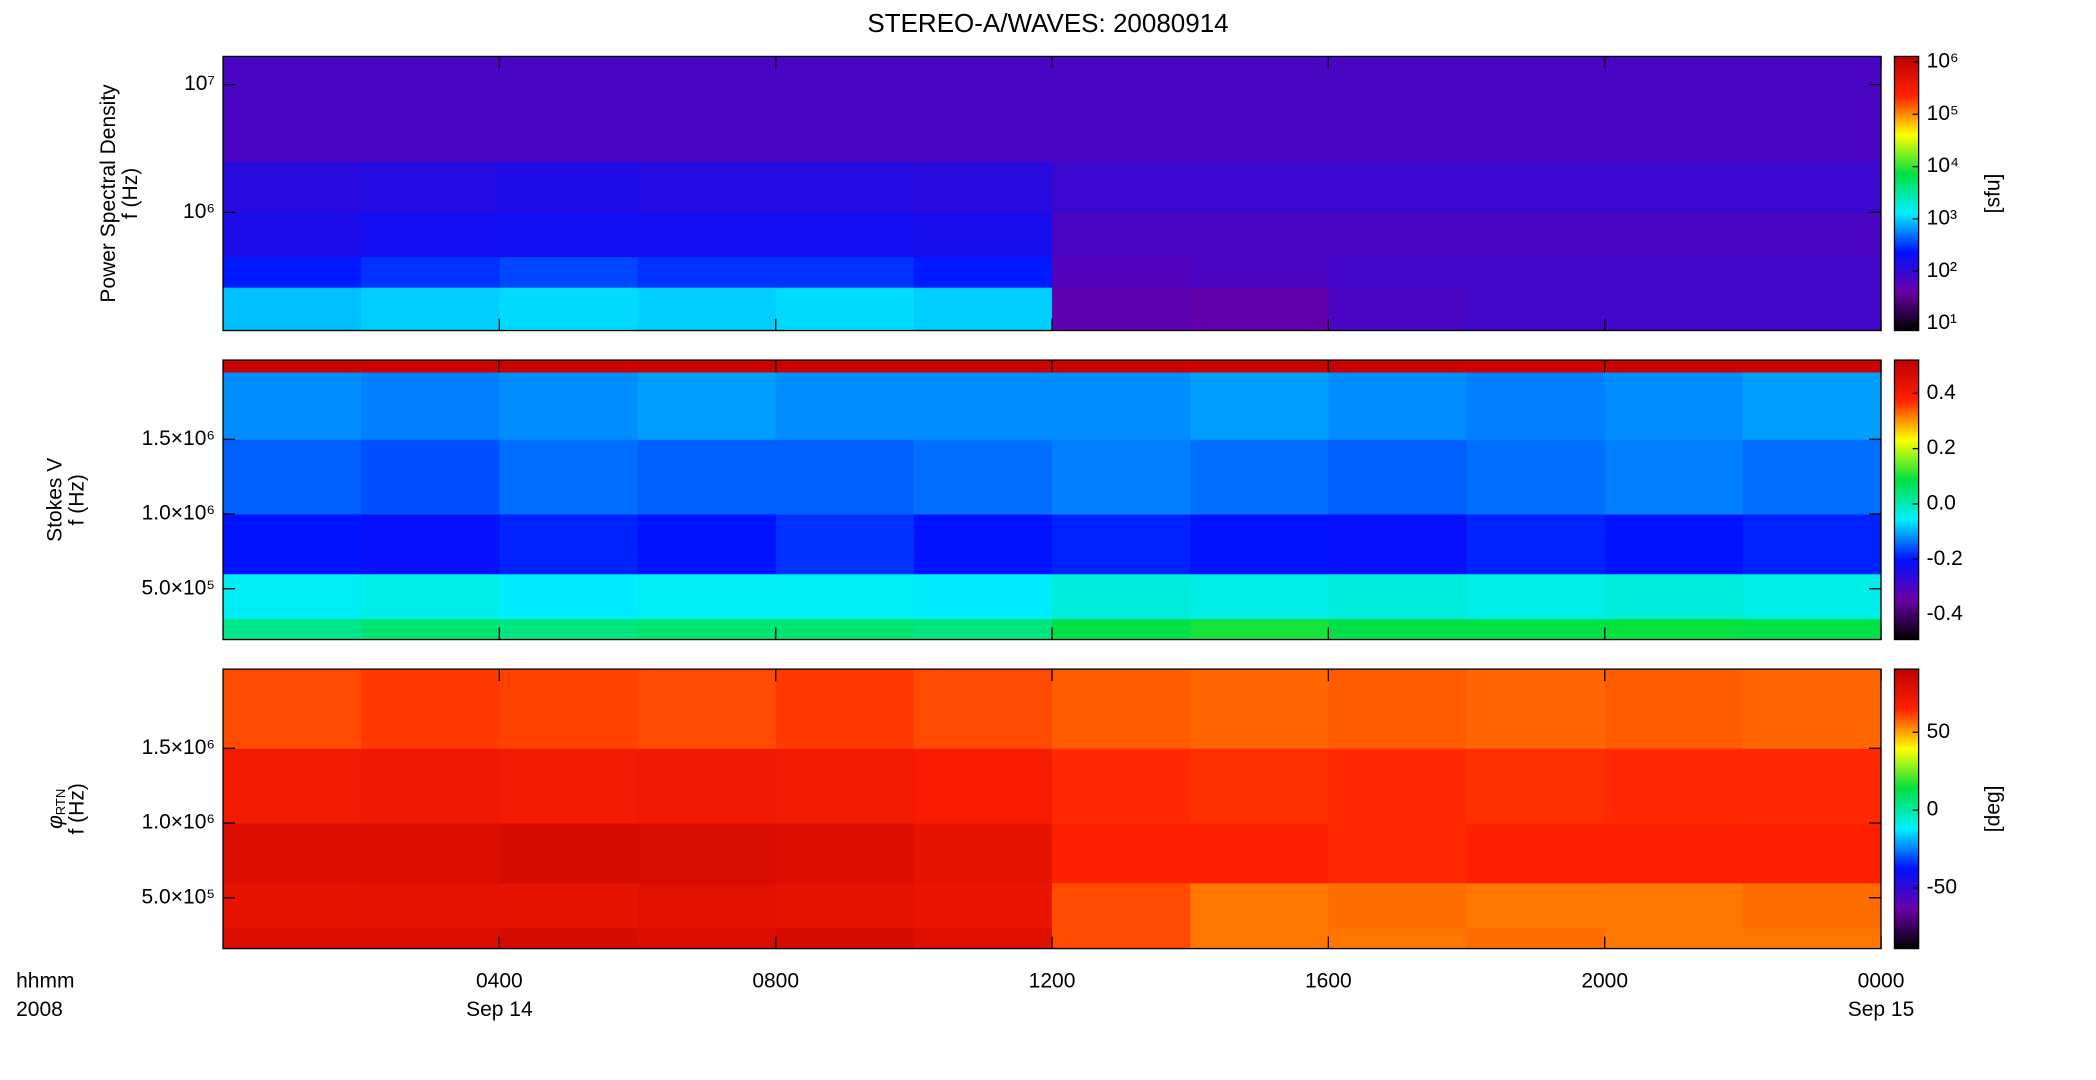  Describe the element at coordinates (1328, 981) in the screenshot. I see `x-tick-label: 1600` at that location.